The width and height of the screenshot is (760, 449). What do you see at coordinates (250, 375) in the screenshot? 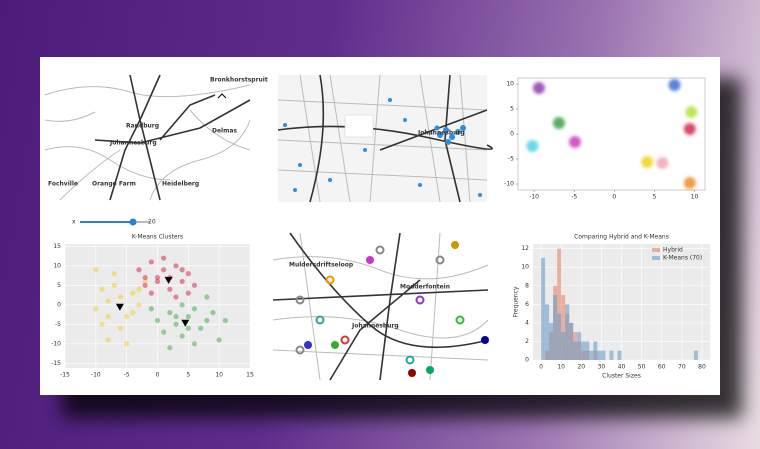
I see `x-tick-label: 15` at bounding box center [250, 375].